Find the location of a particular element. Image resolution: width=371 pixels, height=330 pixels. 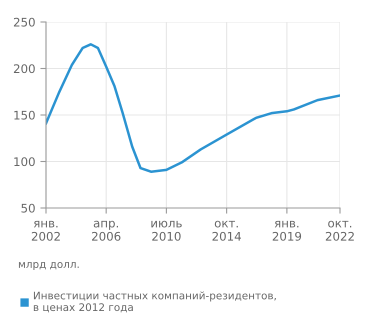

x-tick-label: июль 2010 is located at coordinates (166, 230).